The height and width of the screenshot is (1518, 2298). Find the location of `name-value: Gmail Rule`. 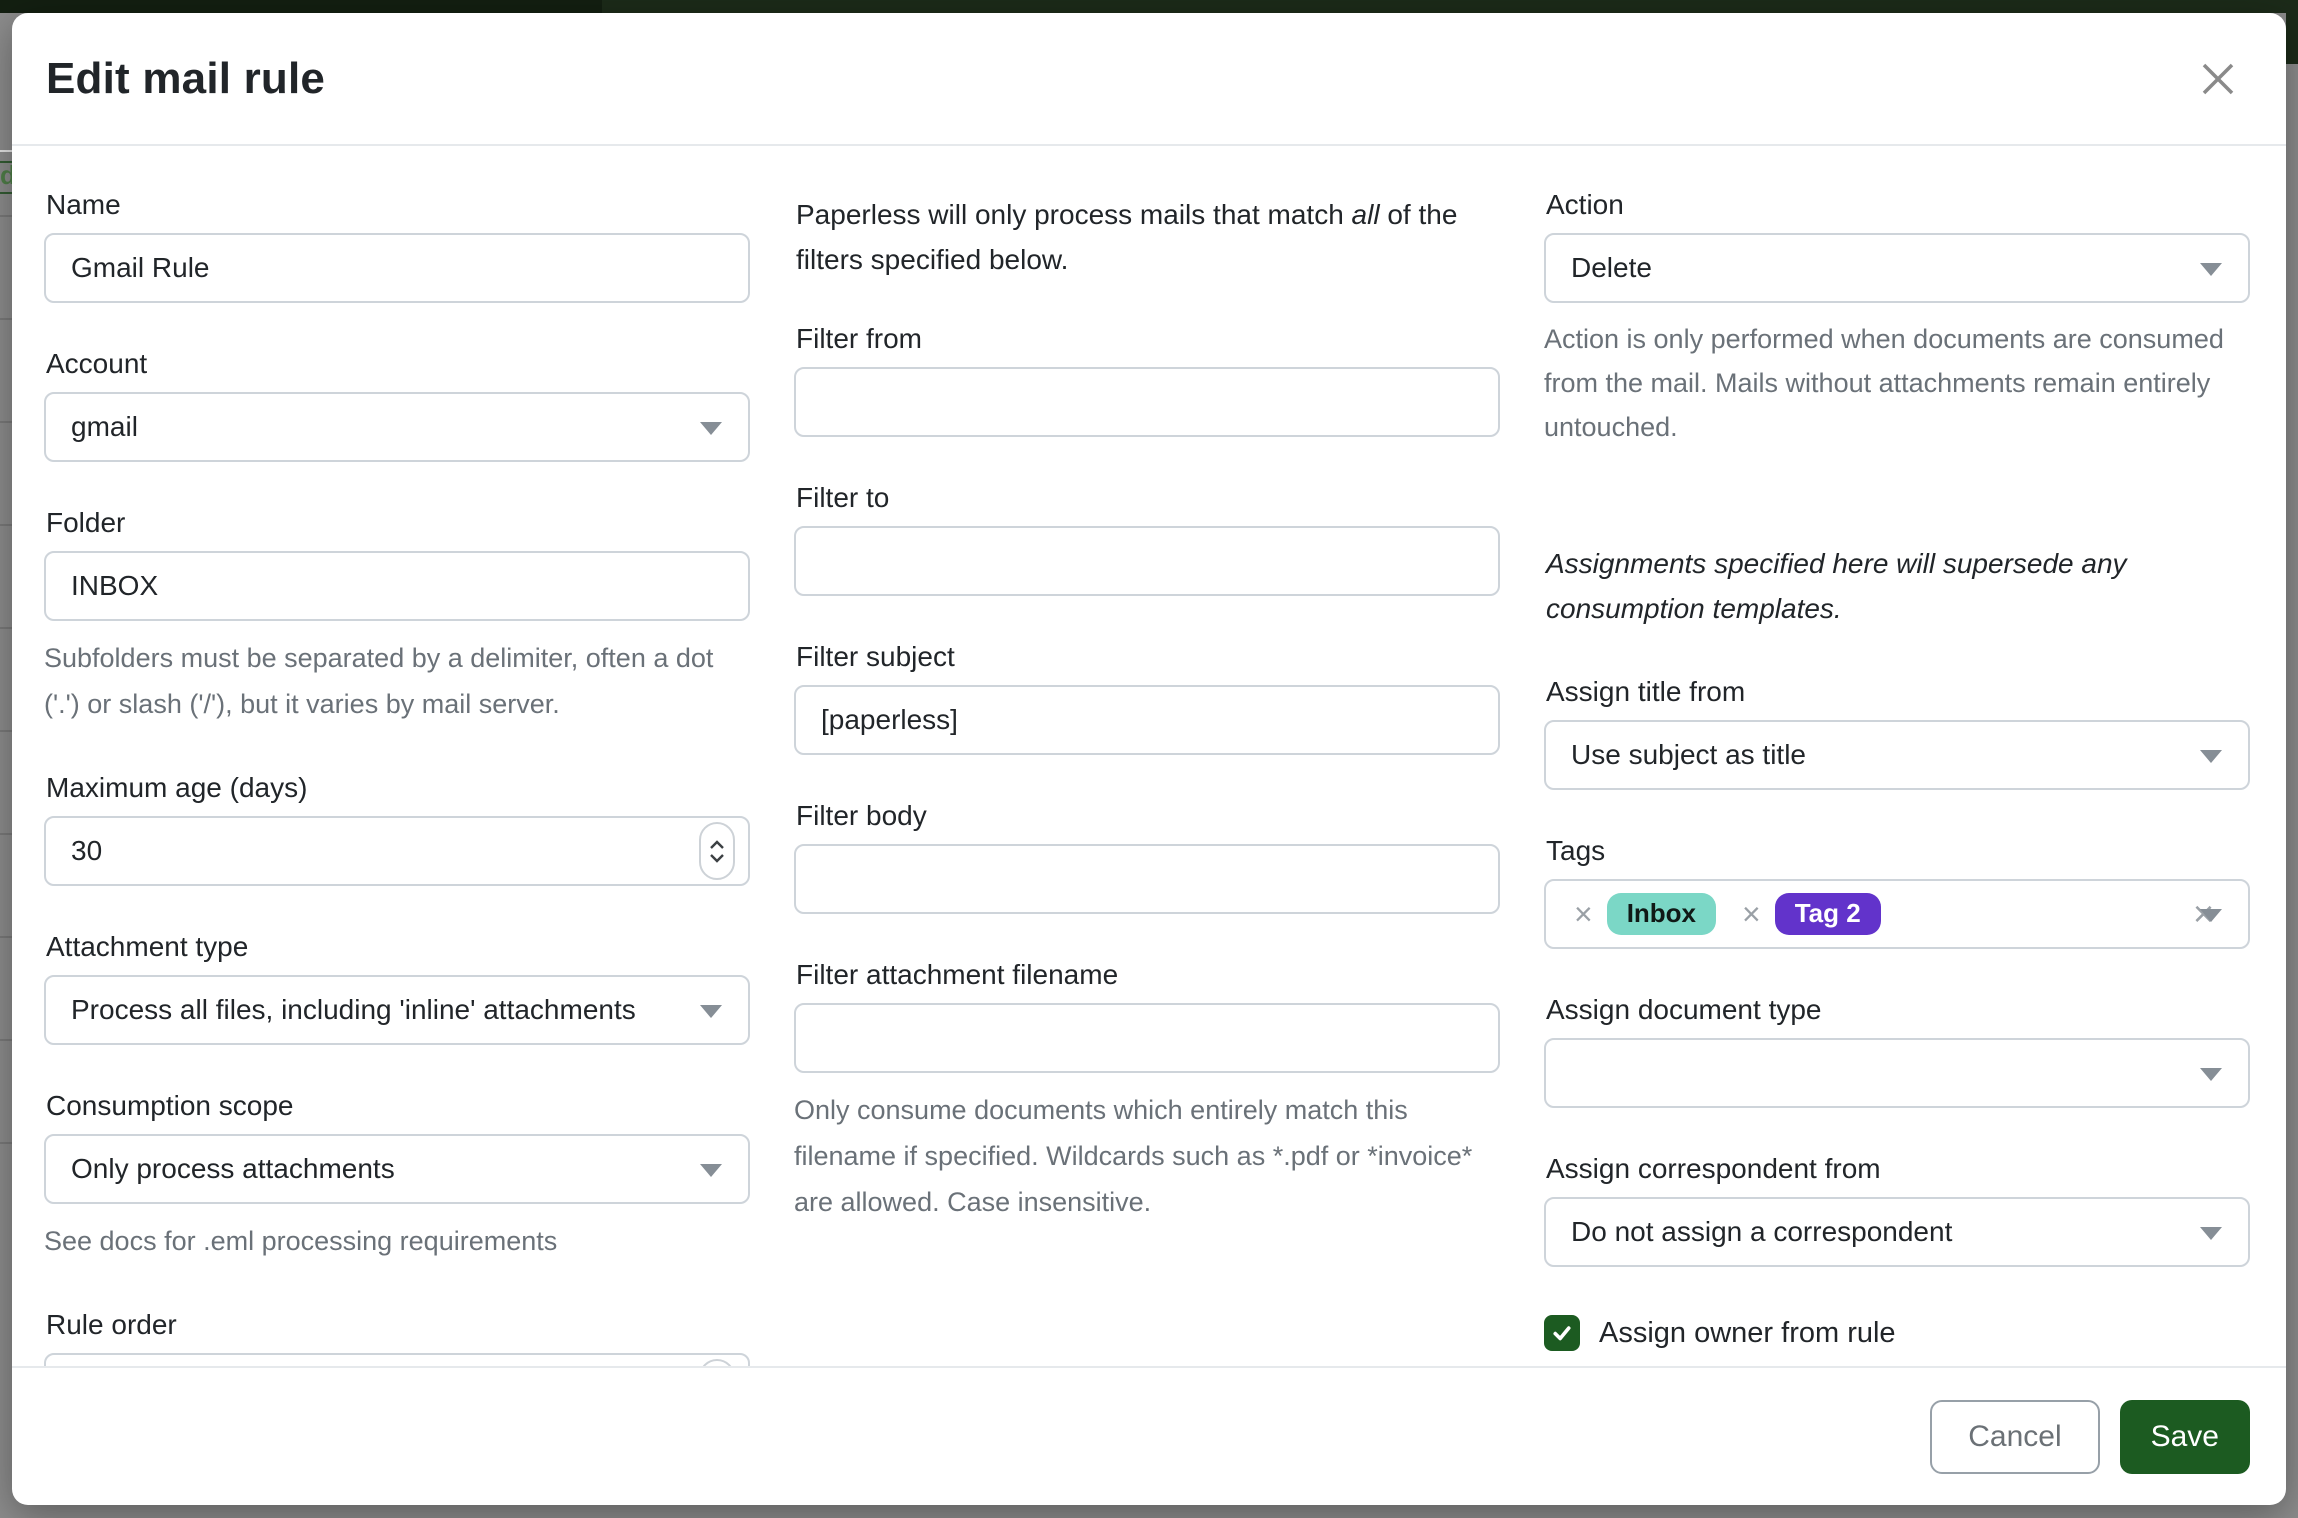

name-value: Gmail Rule is located at coordinates (140, 267).